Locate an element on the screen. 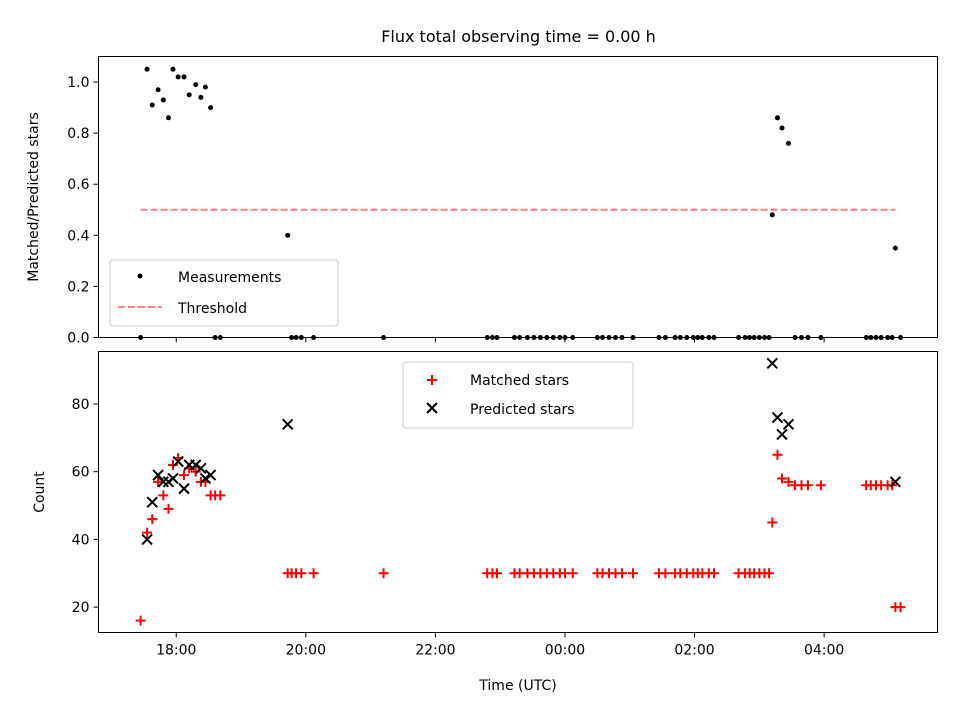 Image resolution: width=960 pixels, height=720 pixels. bottom-y-tick-label: 40 is located at coordinates (81, 540).